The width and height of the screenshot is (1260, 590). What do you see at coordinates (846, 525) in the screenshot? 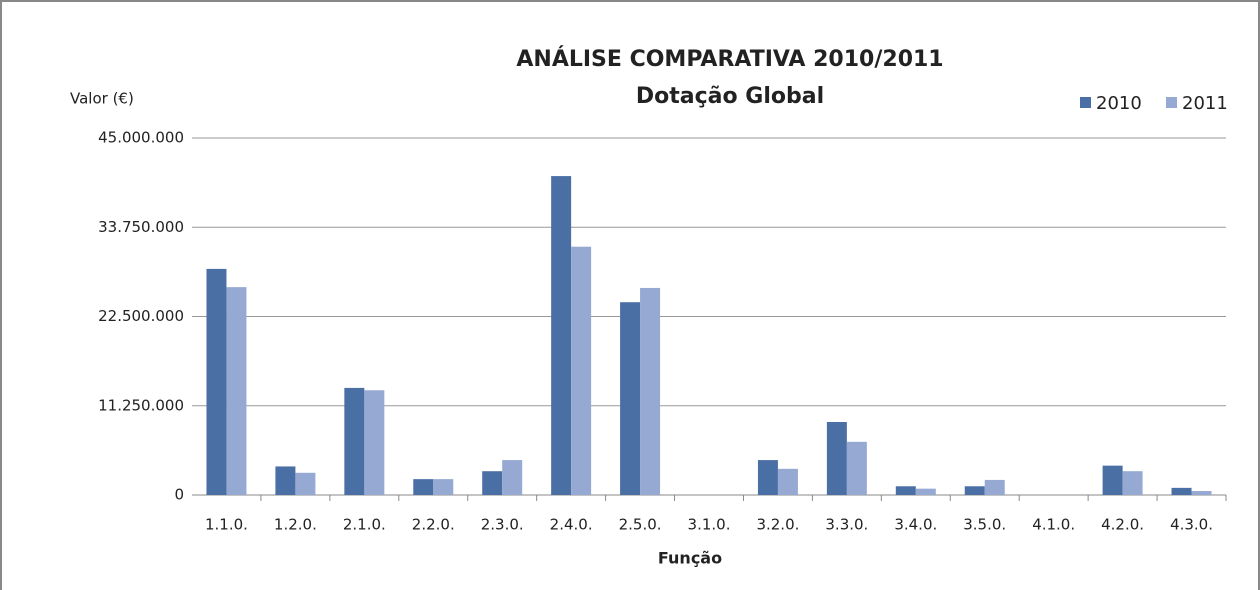
I see `x-tick-label: 3.3.0.` at bounding box center [846, 525].